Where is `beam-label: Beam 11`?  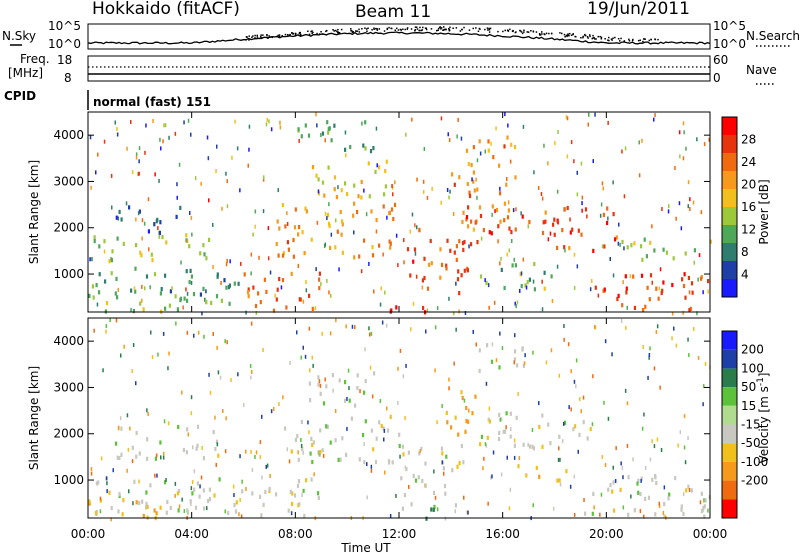
beam-label: Beam 11 is located at coordinates (393, 12).